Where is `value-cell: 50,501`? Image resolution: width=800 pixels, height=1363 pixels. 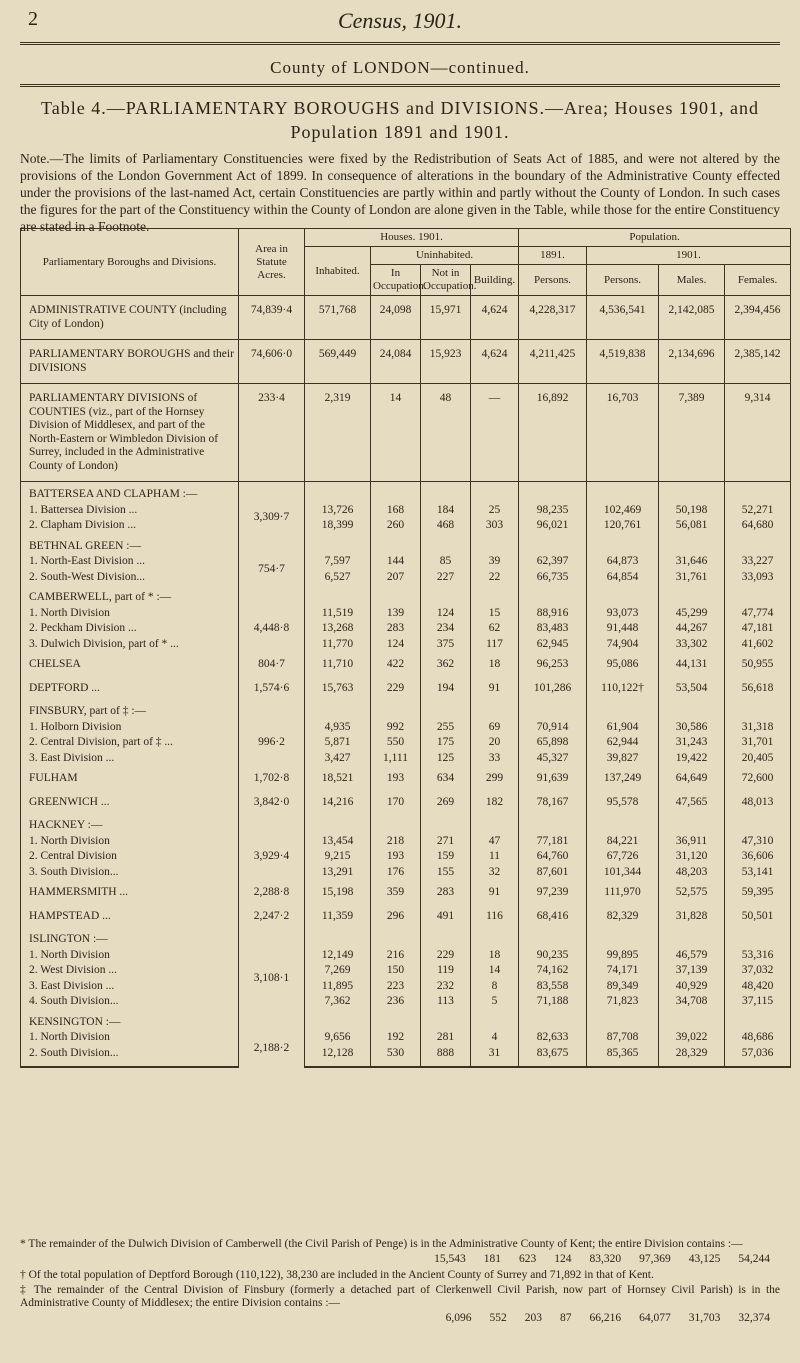 value-cell: 50,501 is located at coordinates (758, 915).